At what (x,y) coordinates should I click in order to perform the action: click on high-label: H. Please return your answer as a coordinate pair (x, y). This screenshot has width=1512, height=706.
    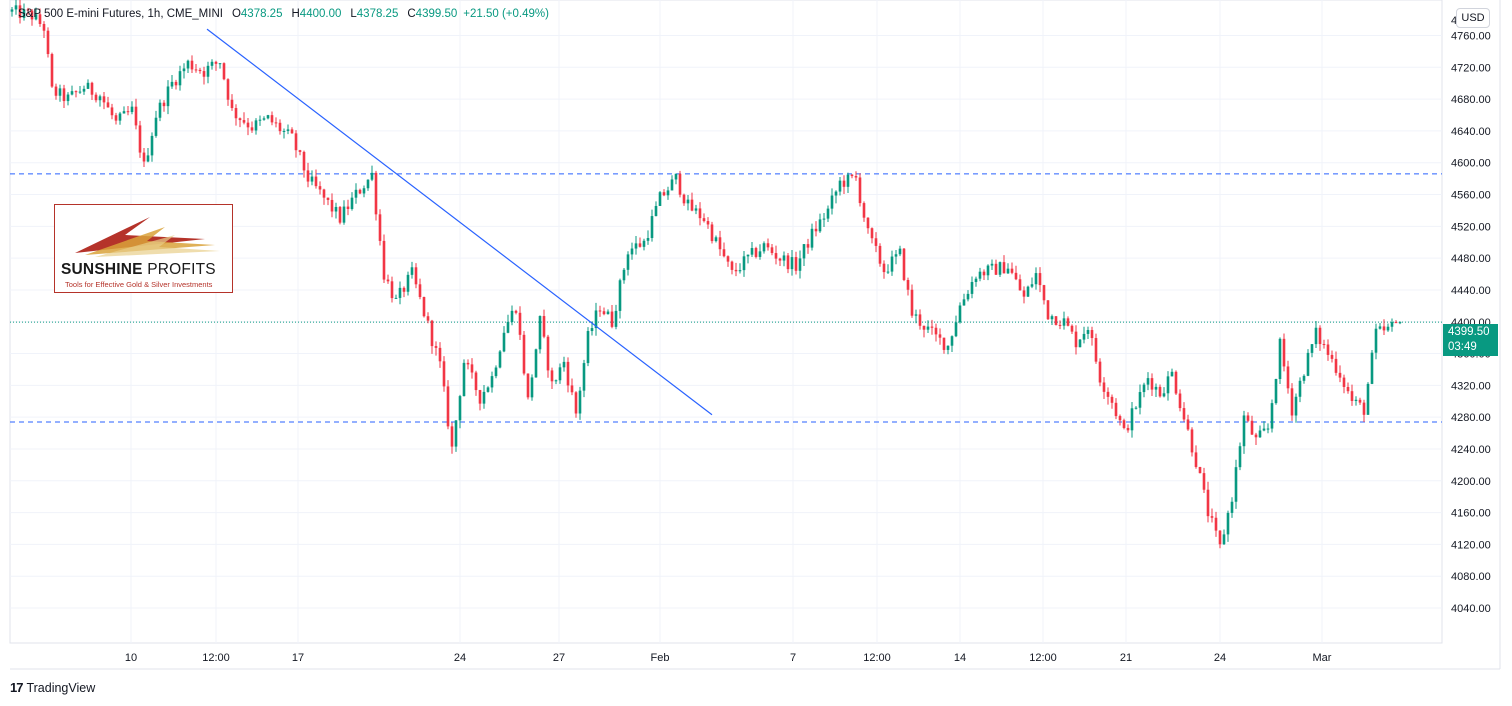
    Looking at the image, I should click on (295, 14).